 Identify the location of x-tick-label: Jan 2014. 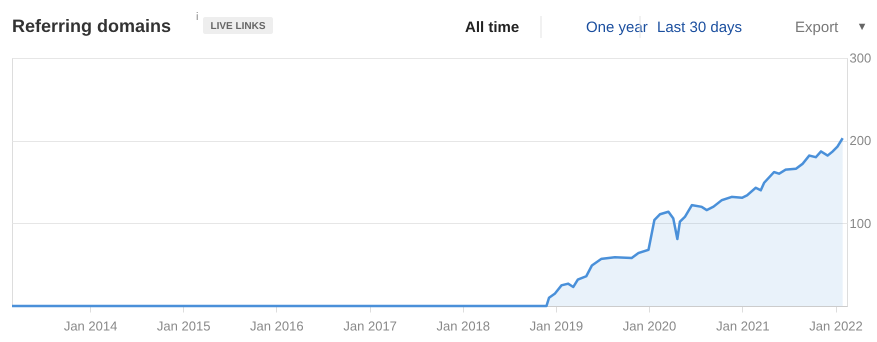
(91, 326).